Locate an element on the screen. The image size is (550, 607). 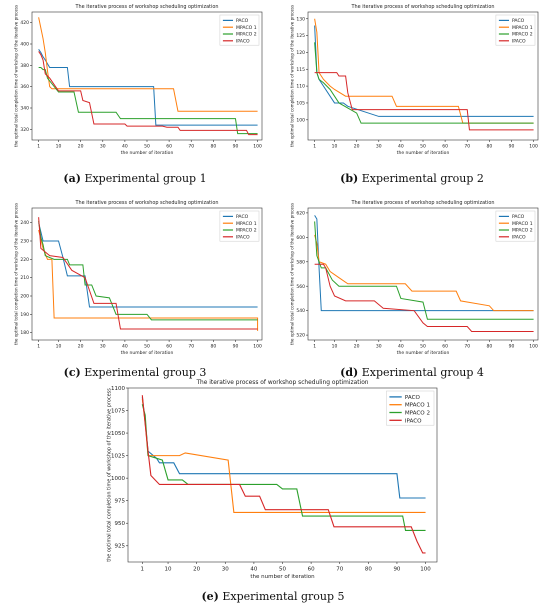
y-tick-label: 400 is located at coordinates (24, 45).